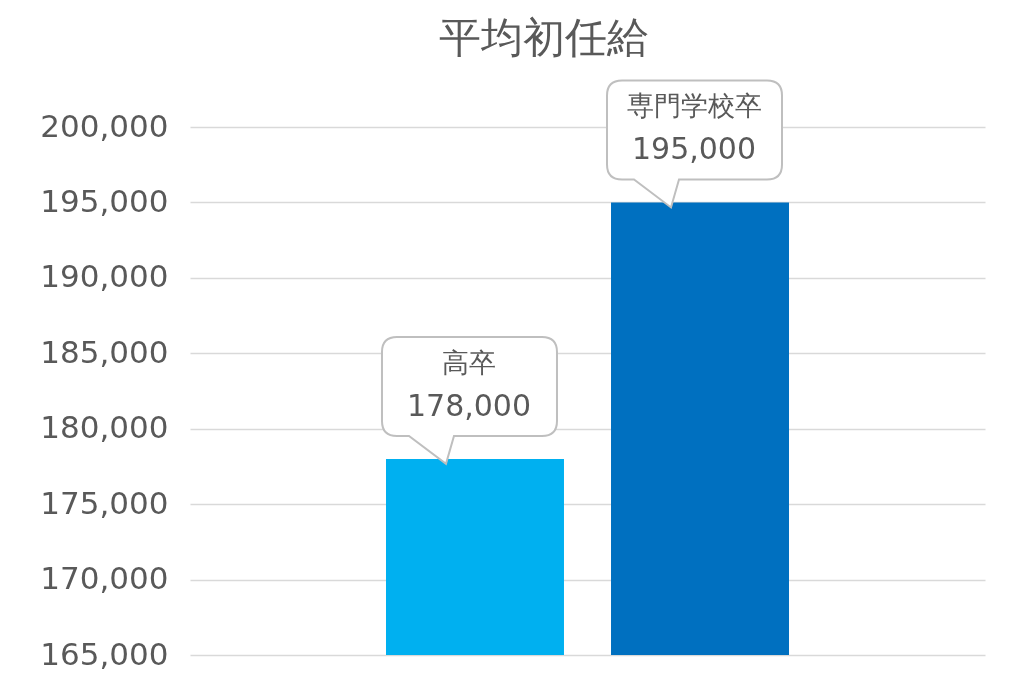 This screenshot has width=1024, height=697. Describe the element at coordinates (104, 502) in the screenshot. I see `y-tick-label: 175,000` at that location.